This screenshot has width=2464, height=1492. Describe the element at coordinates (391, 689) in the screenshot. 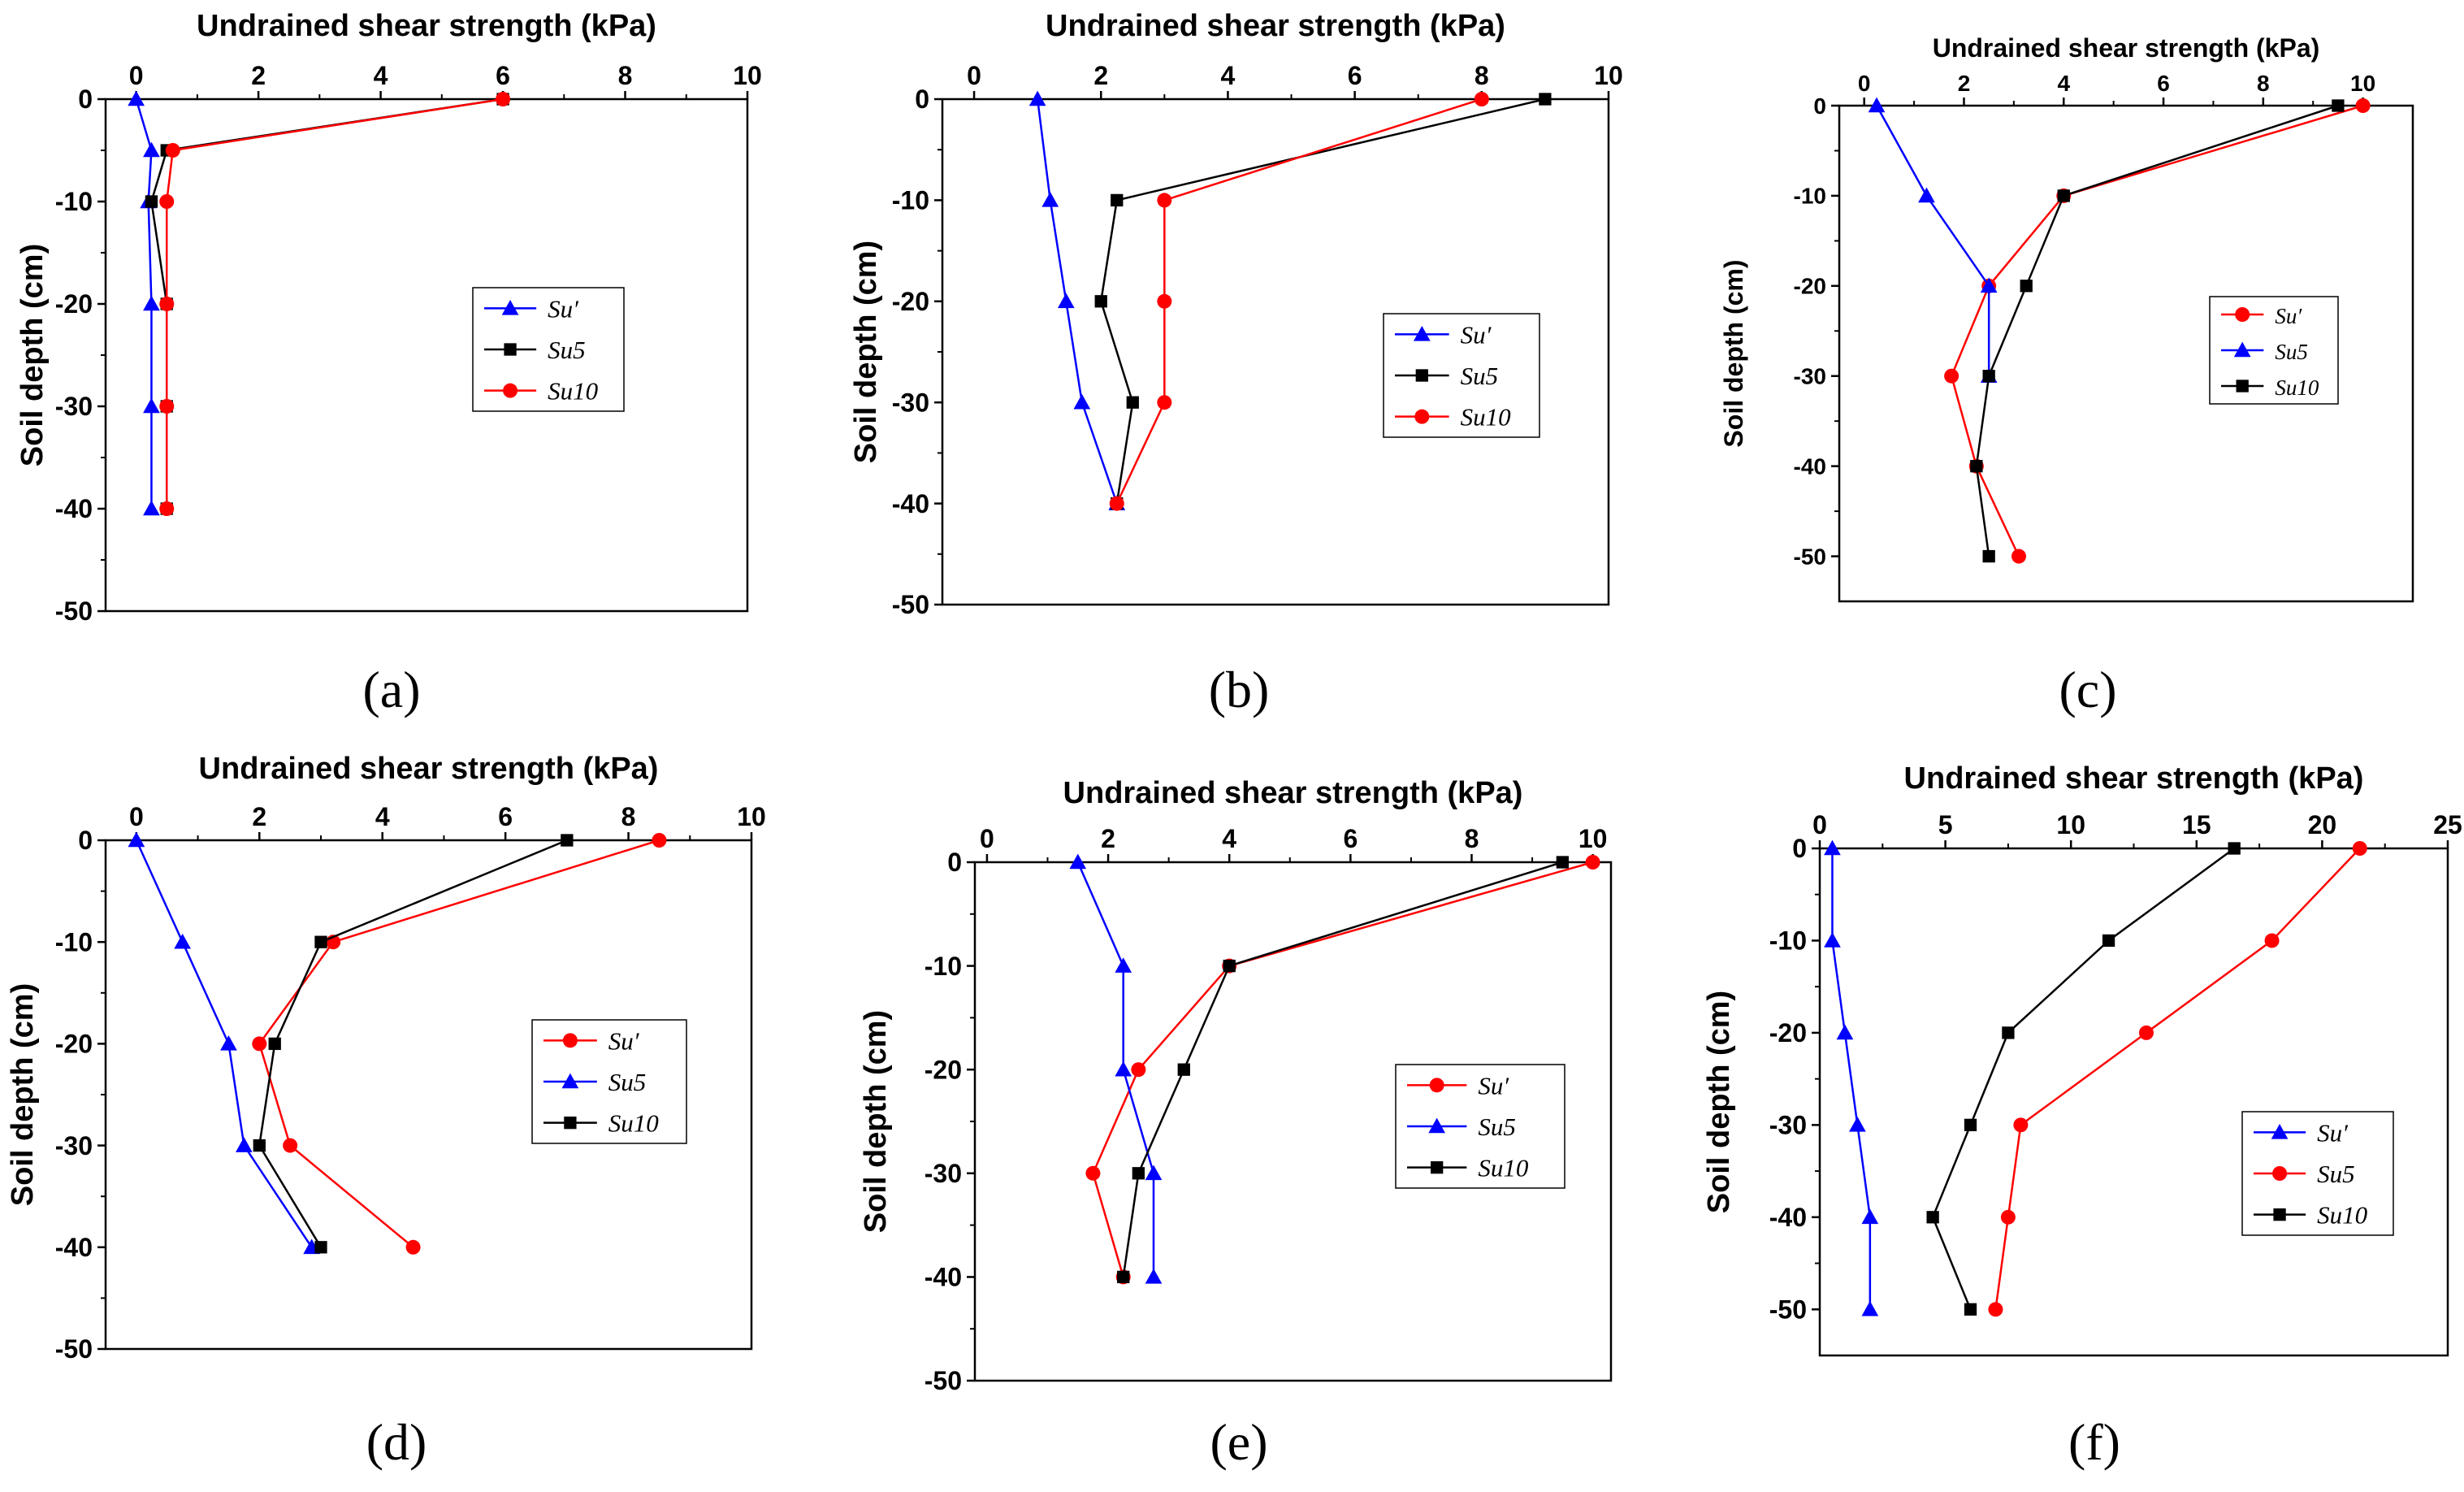

I see `panel-label: (a)` at that location.